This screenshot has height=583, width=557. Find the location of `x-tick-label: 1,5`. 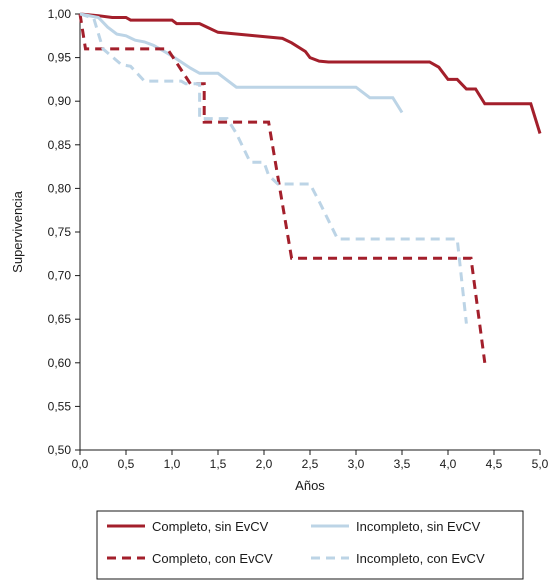

x-tick-label: 1,5 is located at coordinates (218, 464).